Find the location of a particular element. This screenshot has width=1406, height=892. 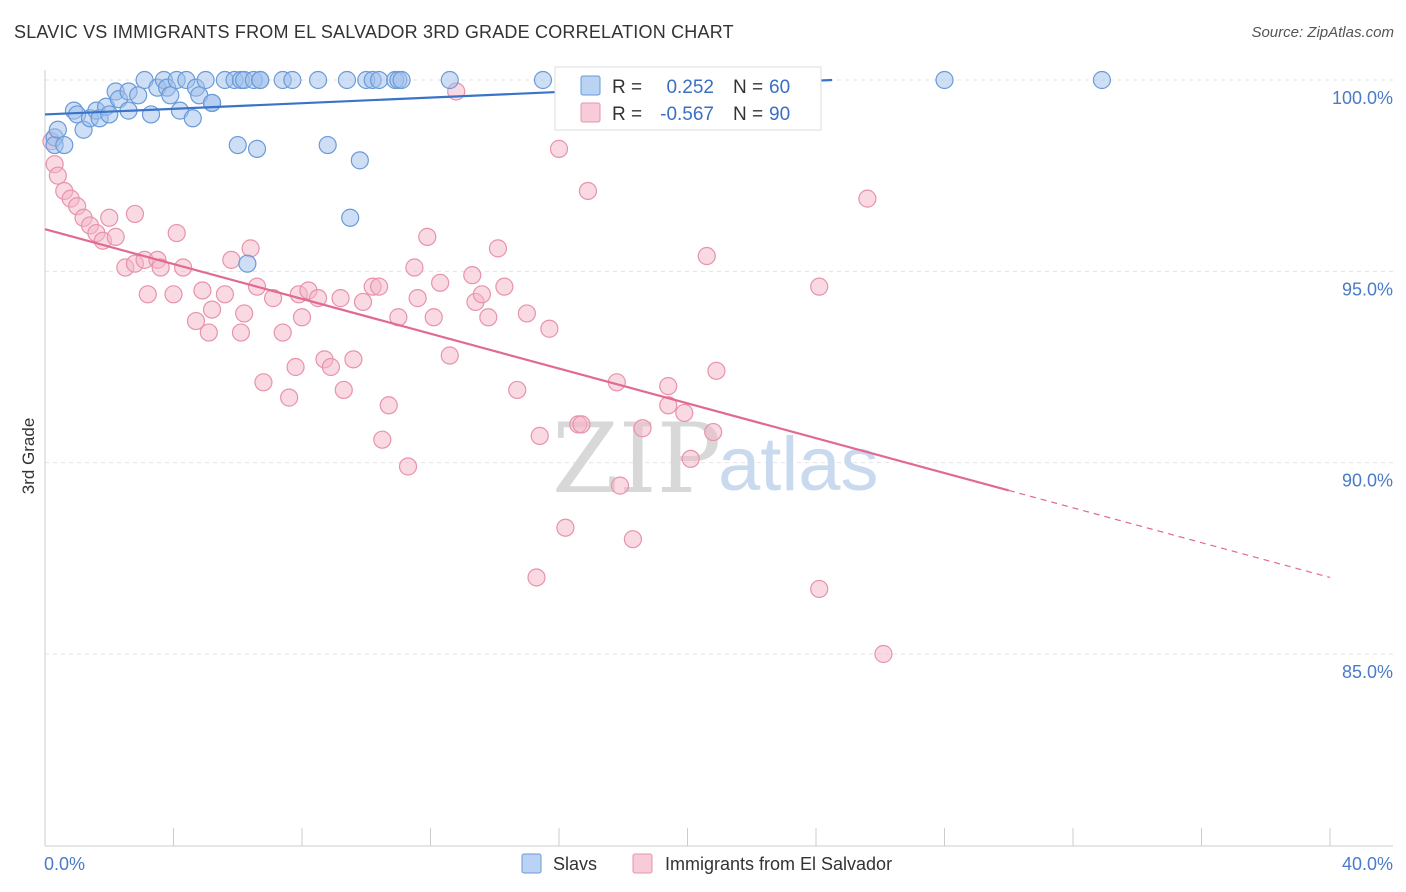

legend-r-value-slavs: 0.252 is located at coordinates (690, 87).